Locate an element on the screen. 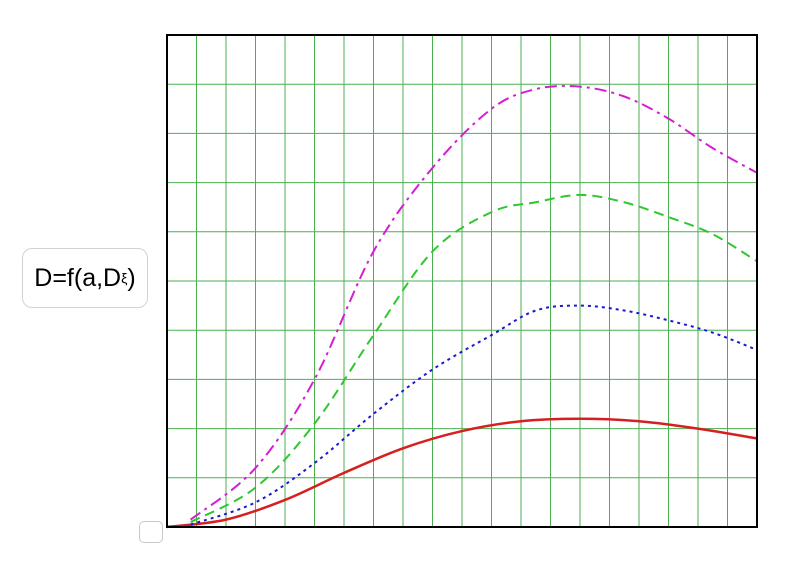 This screenshot has height=561, width=800. y-axis-label-main: D=f(a,D is located at coordinates (78, 277).